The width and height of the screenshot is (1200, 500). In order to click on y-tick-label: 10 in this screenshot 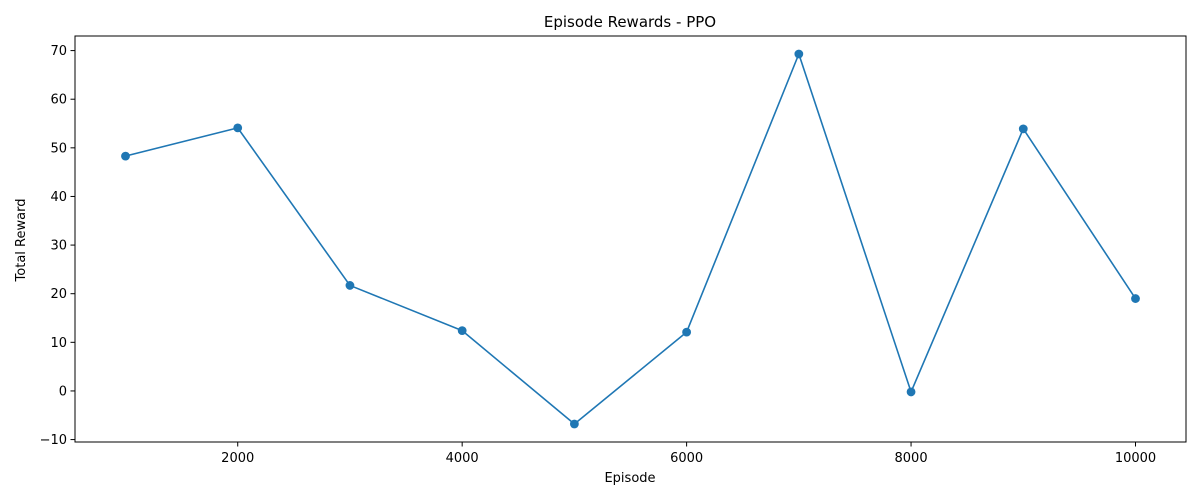, I will do `click(58, 343)`.